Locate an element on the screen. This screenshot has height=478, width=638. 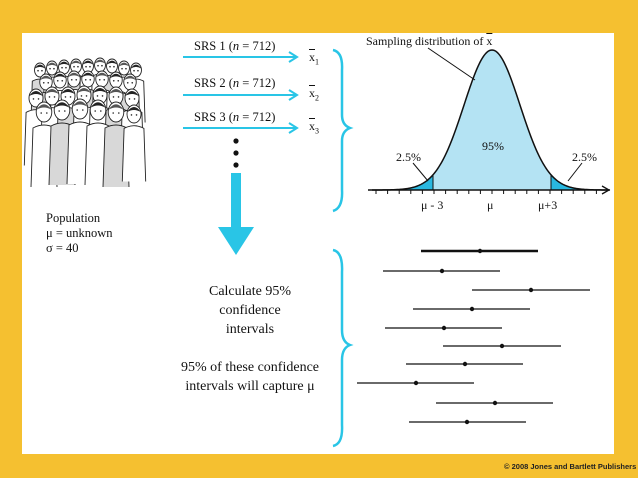
bottom-brace is located at coordinates (343, 348).